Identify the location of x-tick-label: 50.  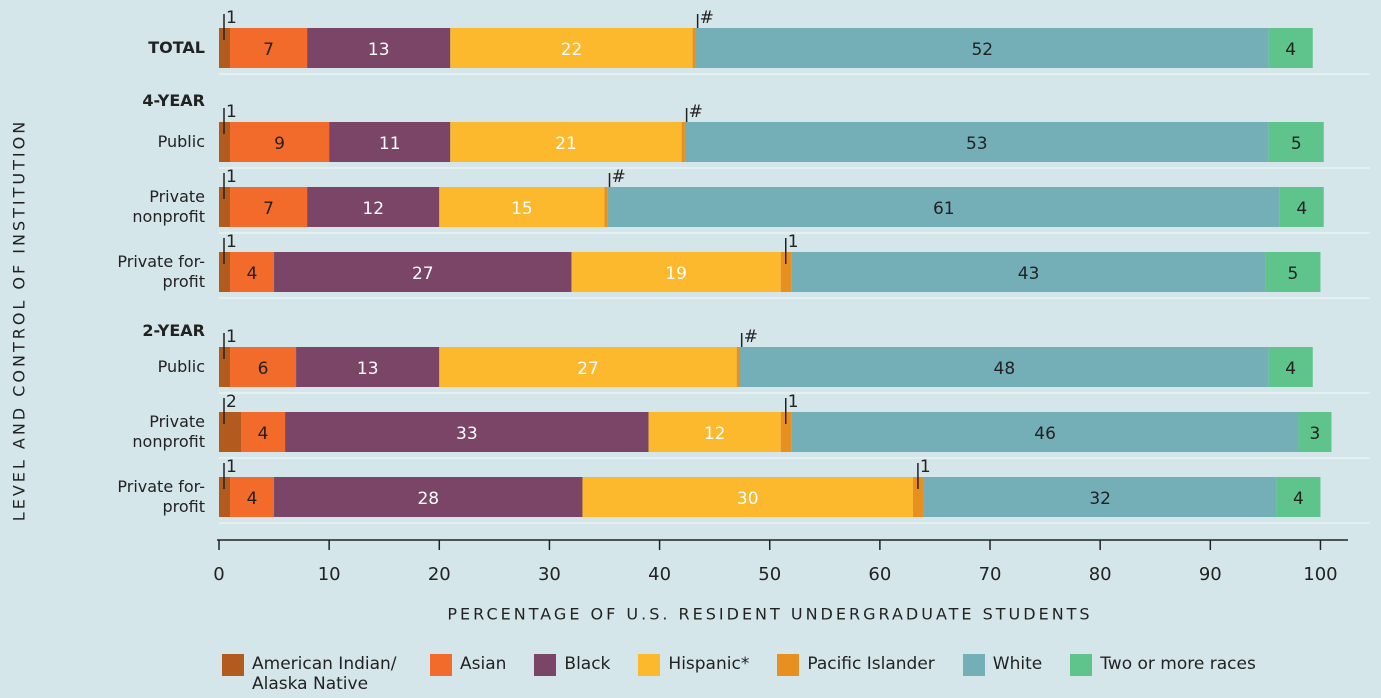
(769, 574).